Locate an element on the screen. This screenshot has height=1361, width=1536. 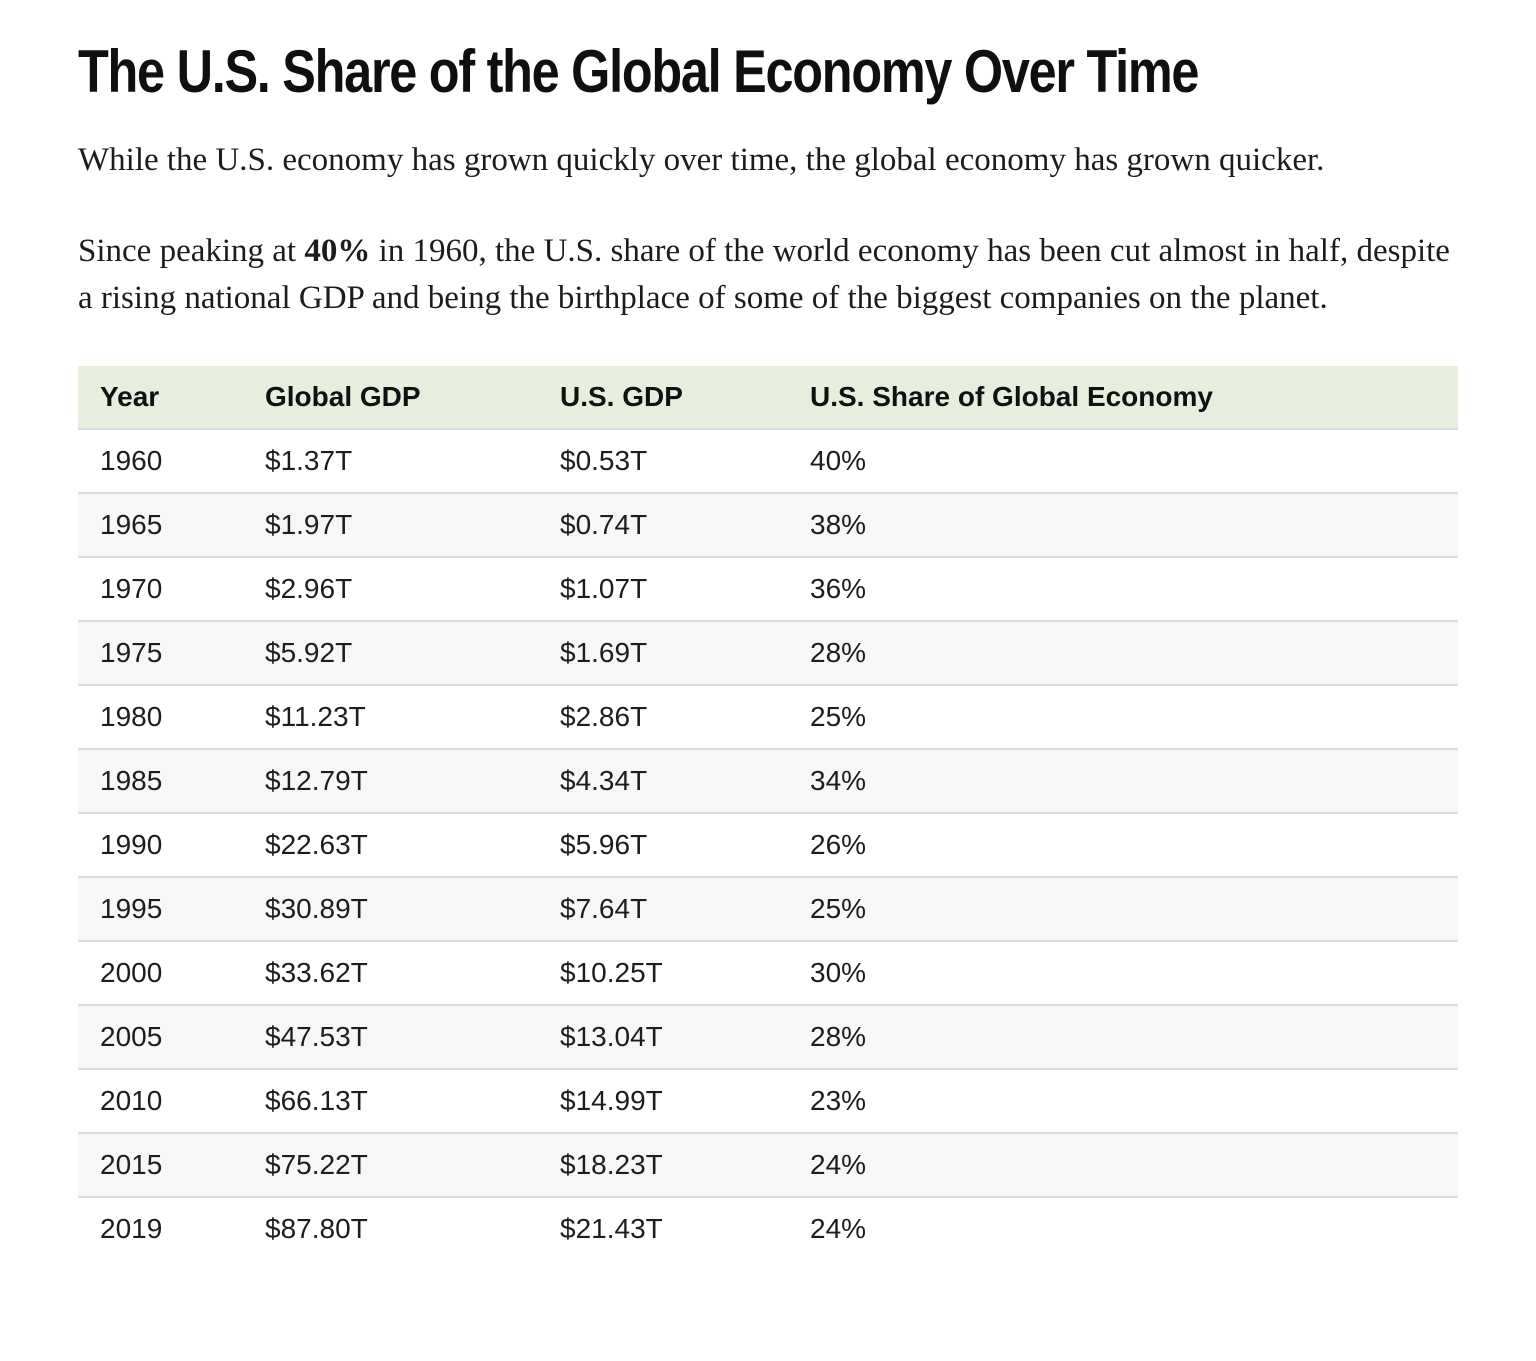
cell-year: 1975 is located at coordinates (160, 652).